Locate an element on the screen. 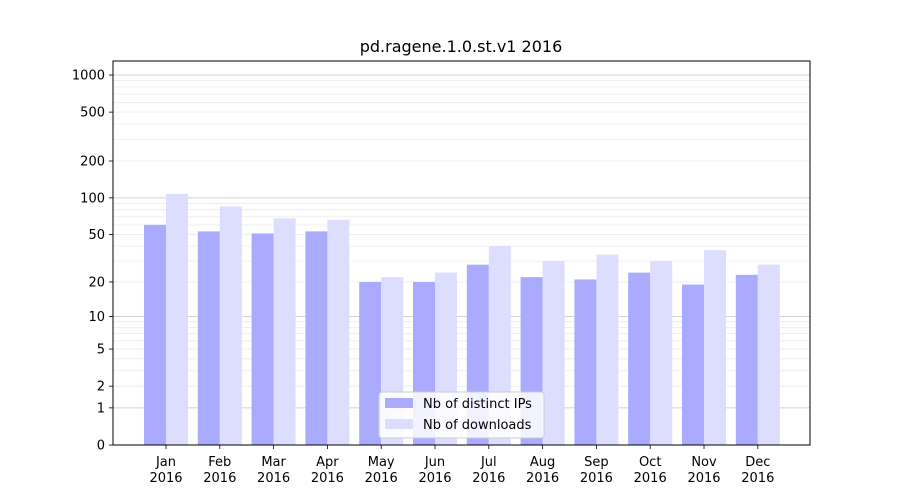 The width and height of the screenshot is (900, 504). x-tick-label: Jul 2016 is located at coordinates (488, 470).